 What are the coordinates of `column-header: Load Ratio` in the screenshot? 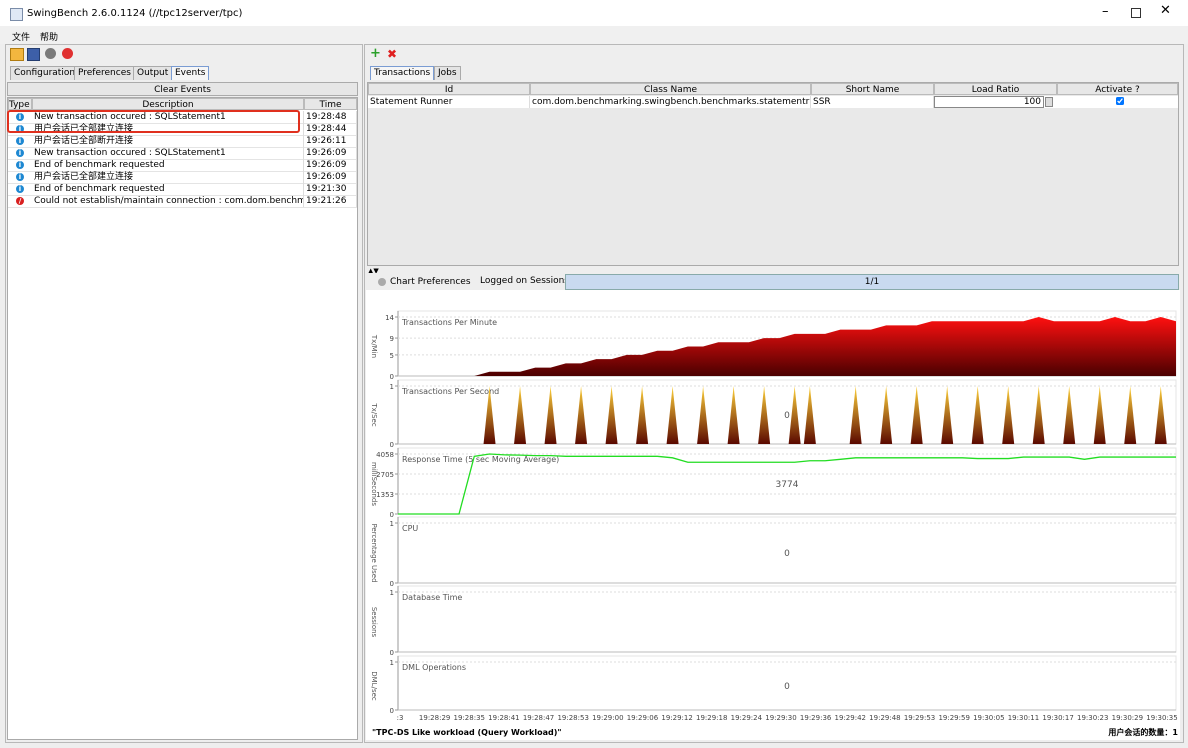 It's located at (995, 89).